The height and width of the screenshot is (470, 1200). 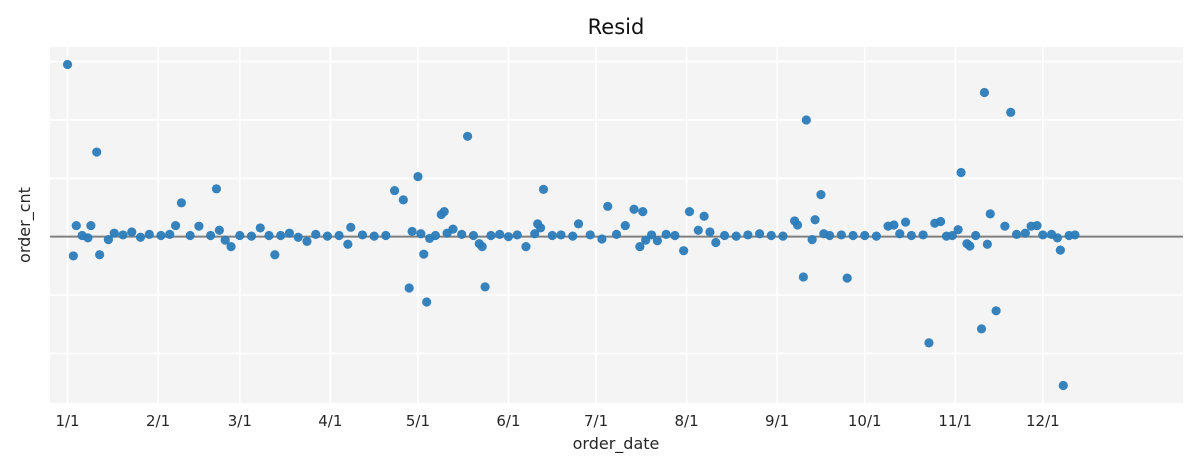 I want to click on x-tick-label: 10/1, so click(x=865, y=421).